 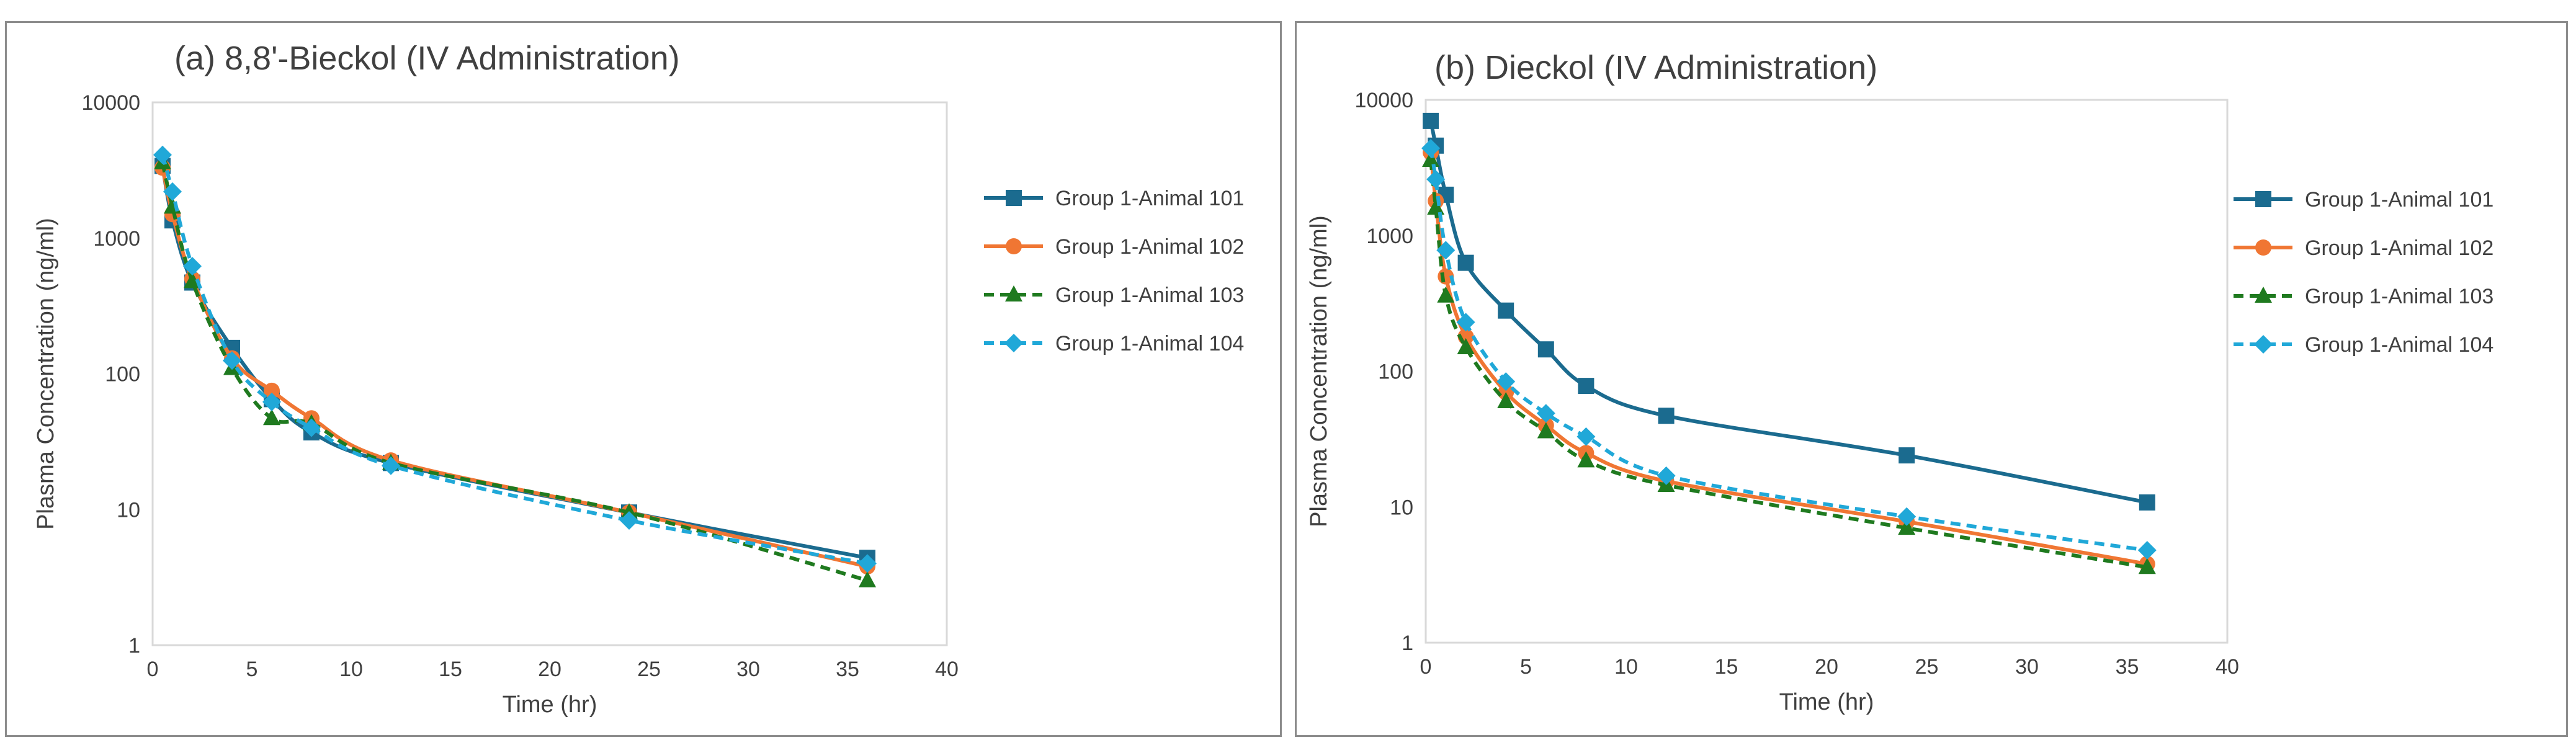 I want to click on x-tick-label: 10, so click(x=351, y=670).